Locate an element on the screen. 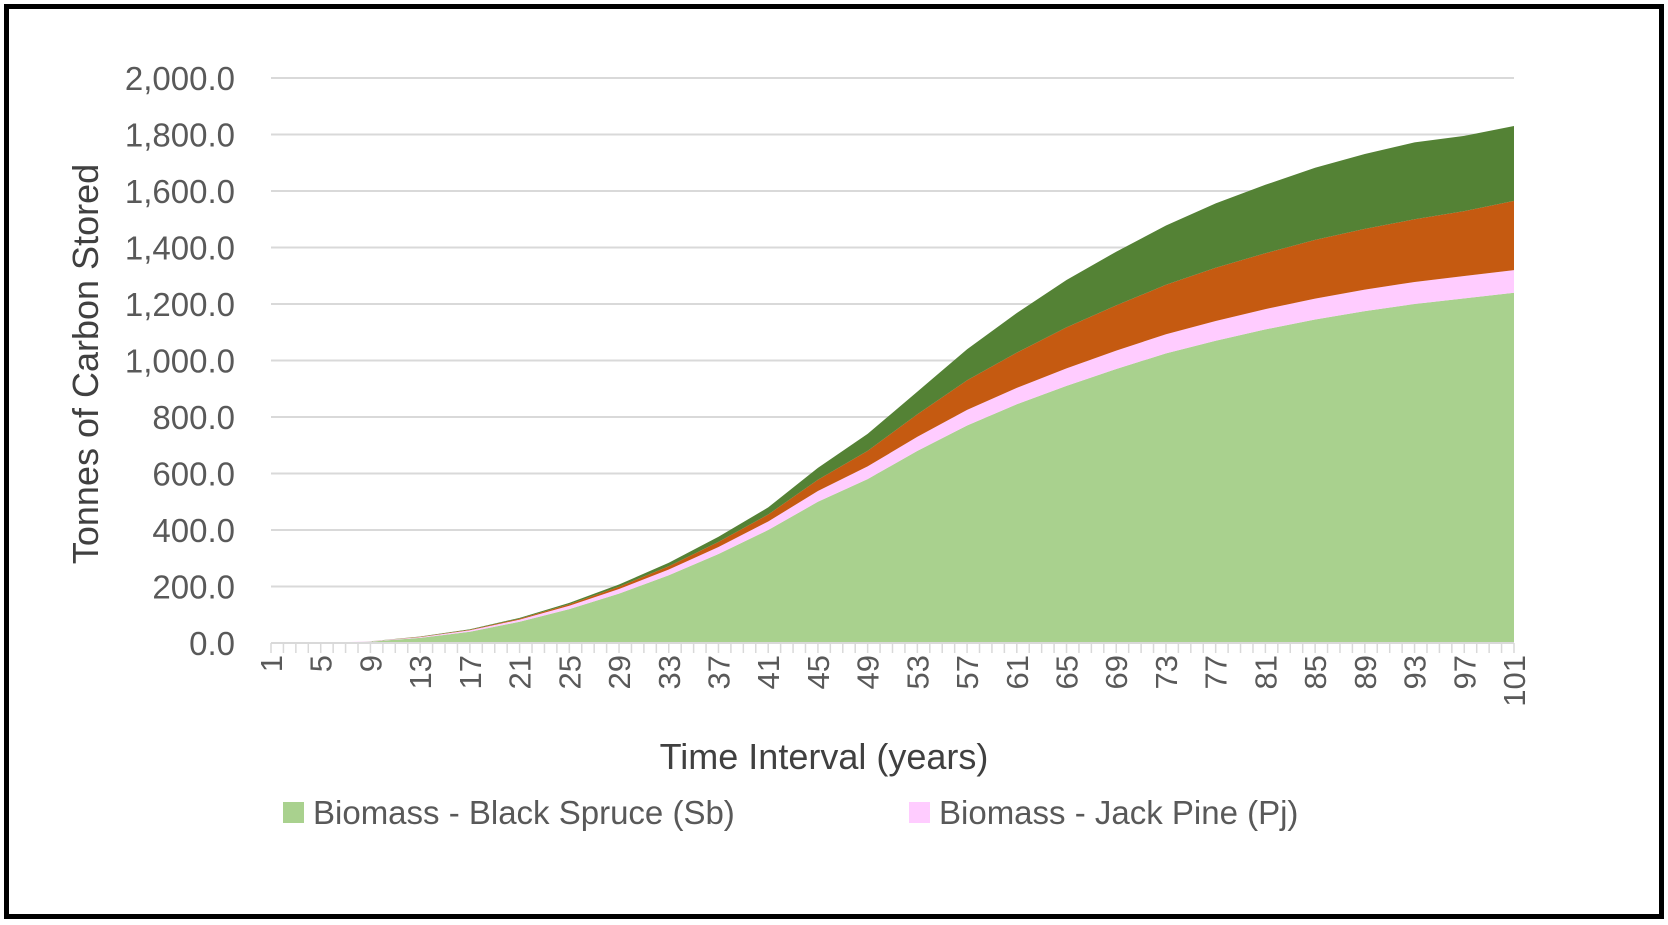 The width and height of the screenshot is (1668, 925). x-tick-label: 53 is located at coordinates (917, 672).